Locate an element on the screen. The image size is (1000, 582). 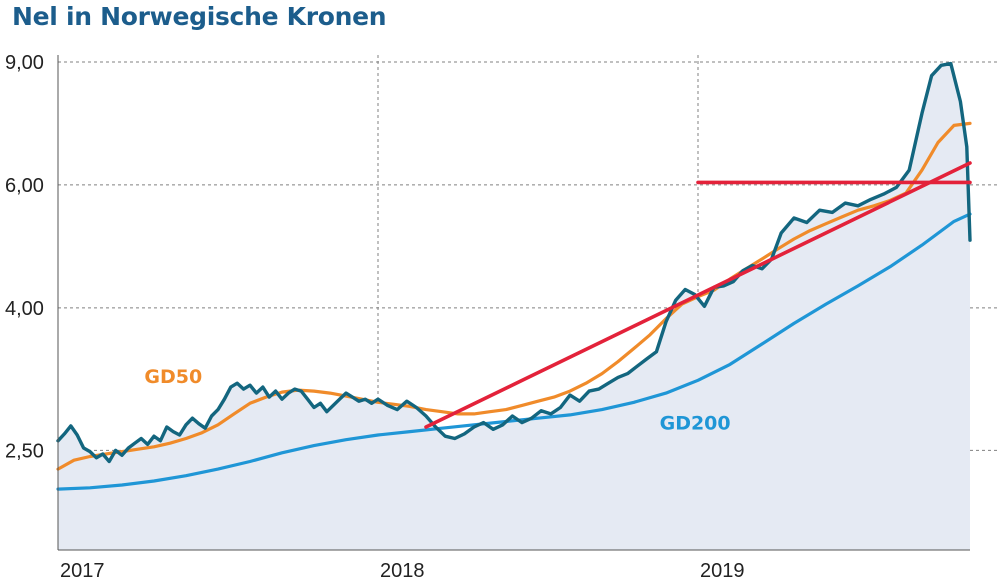
x-tick-label: 2019 is located at coordinates (722, 571).